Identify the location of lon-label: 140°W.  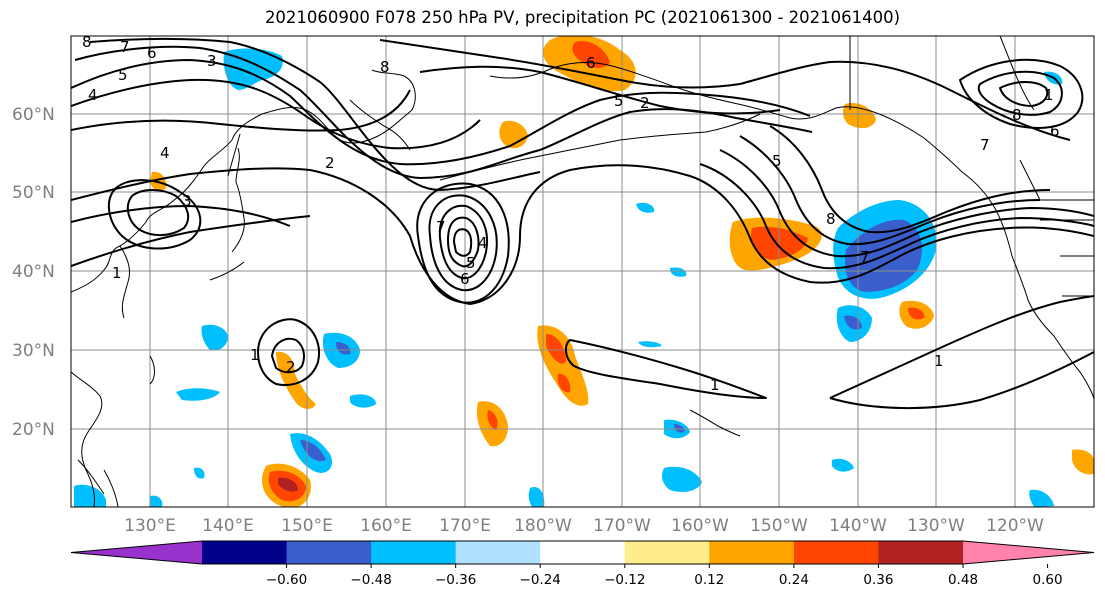
(858, 526).